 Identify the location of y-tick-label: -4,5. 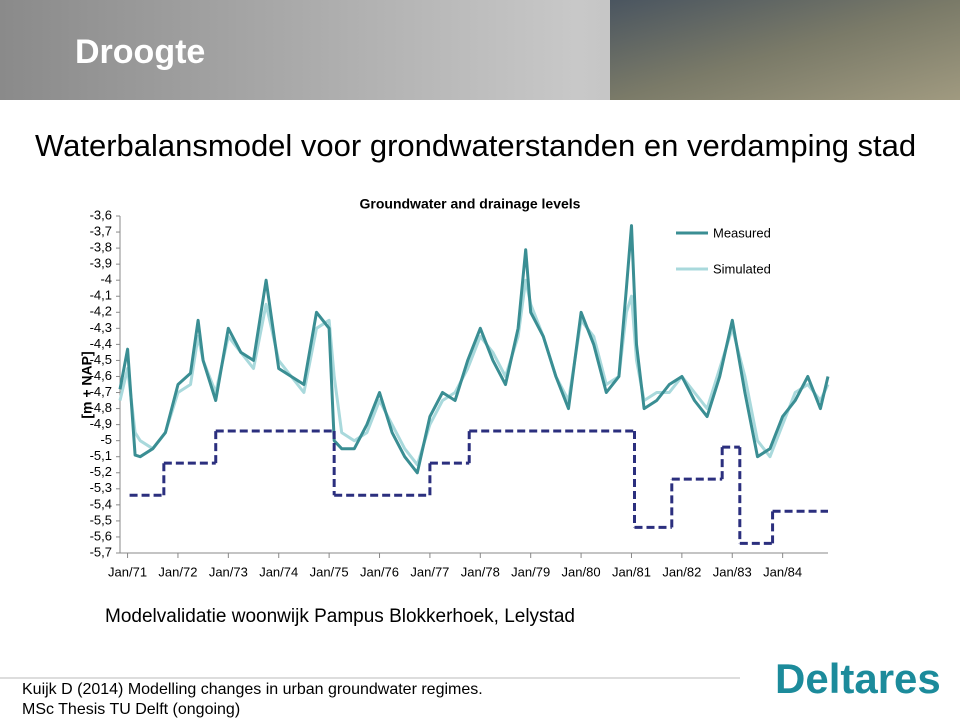
(101, 359).